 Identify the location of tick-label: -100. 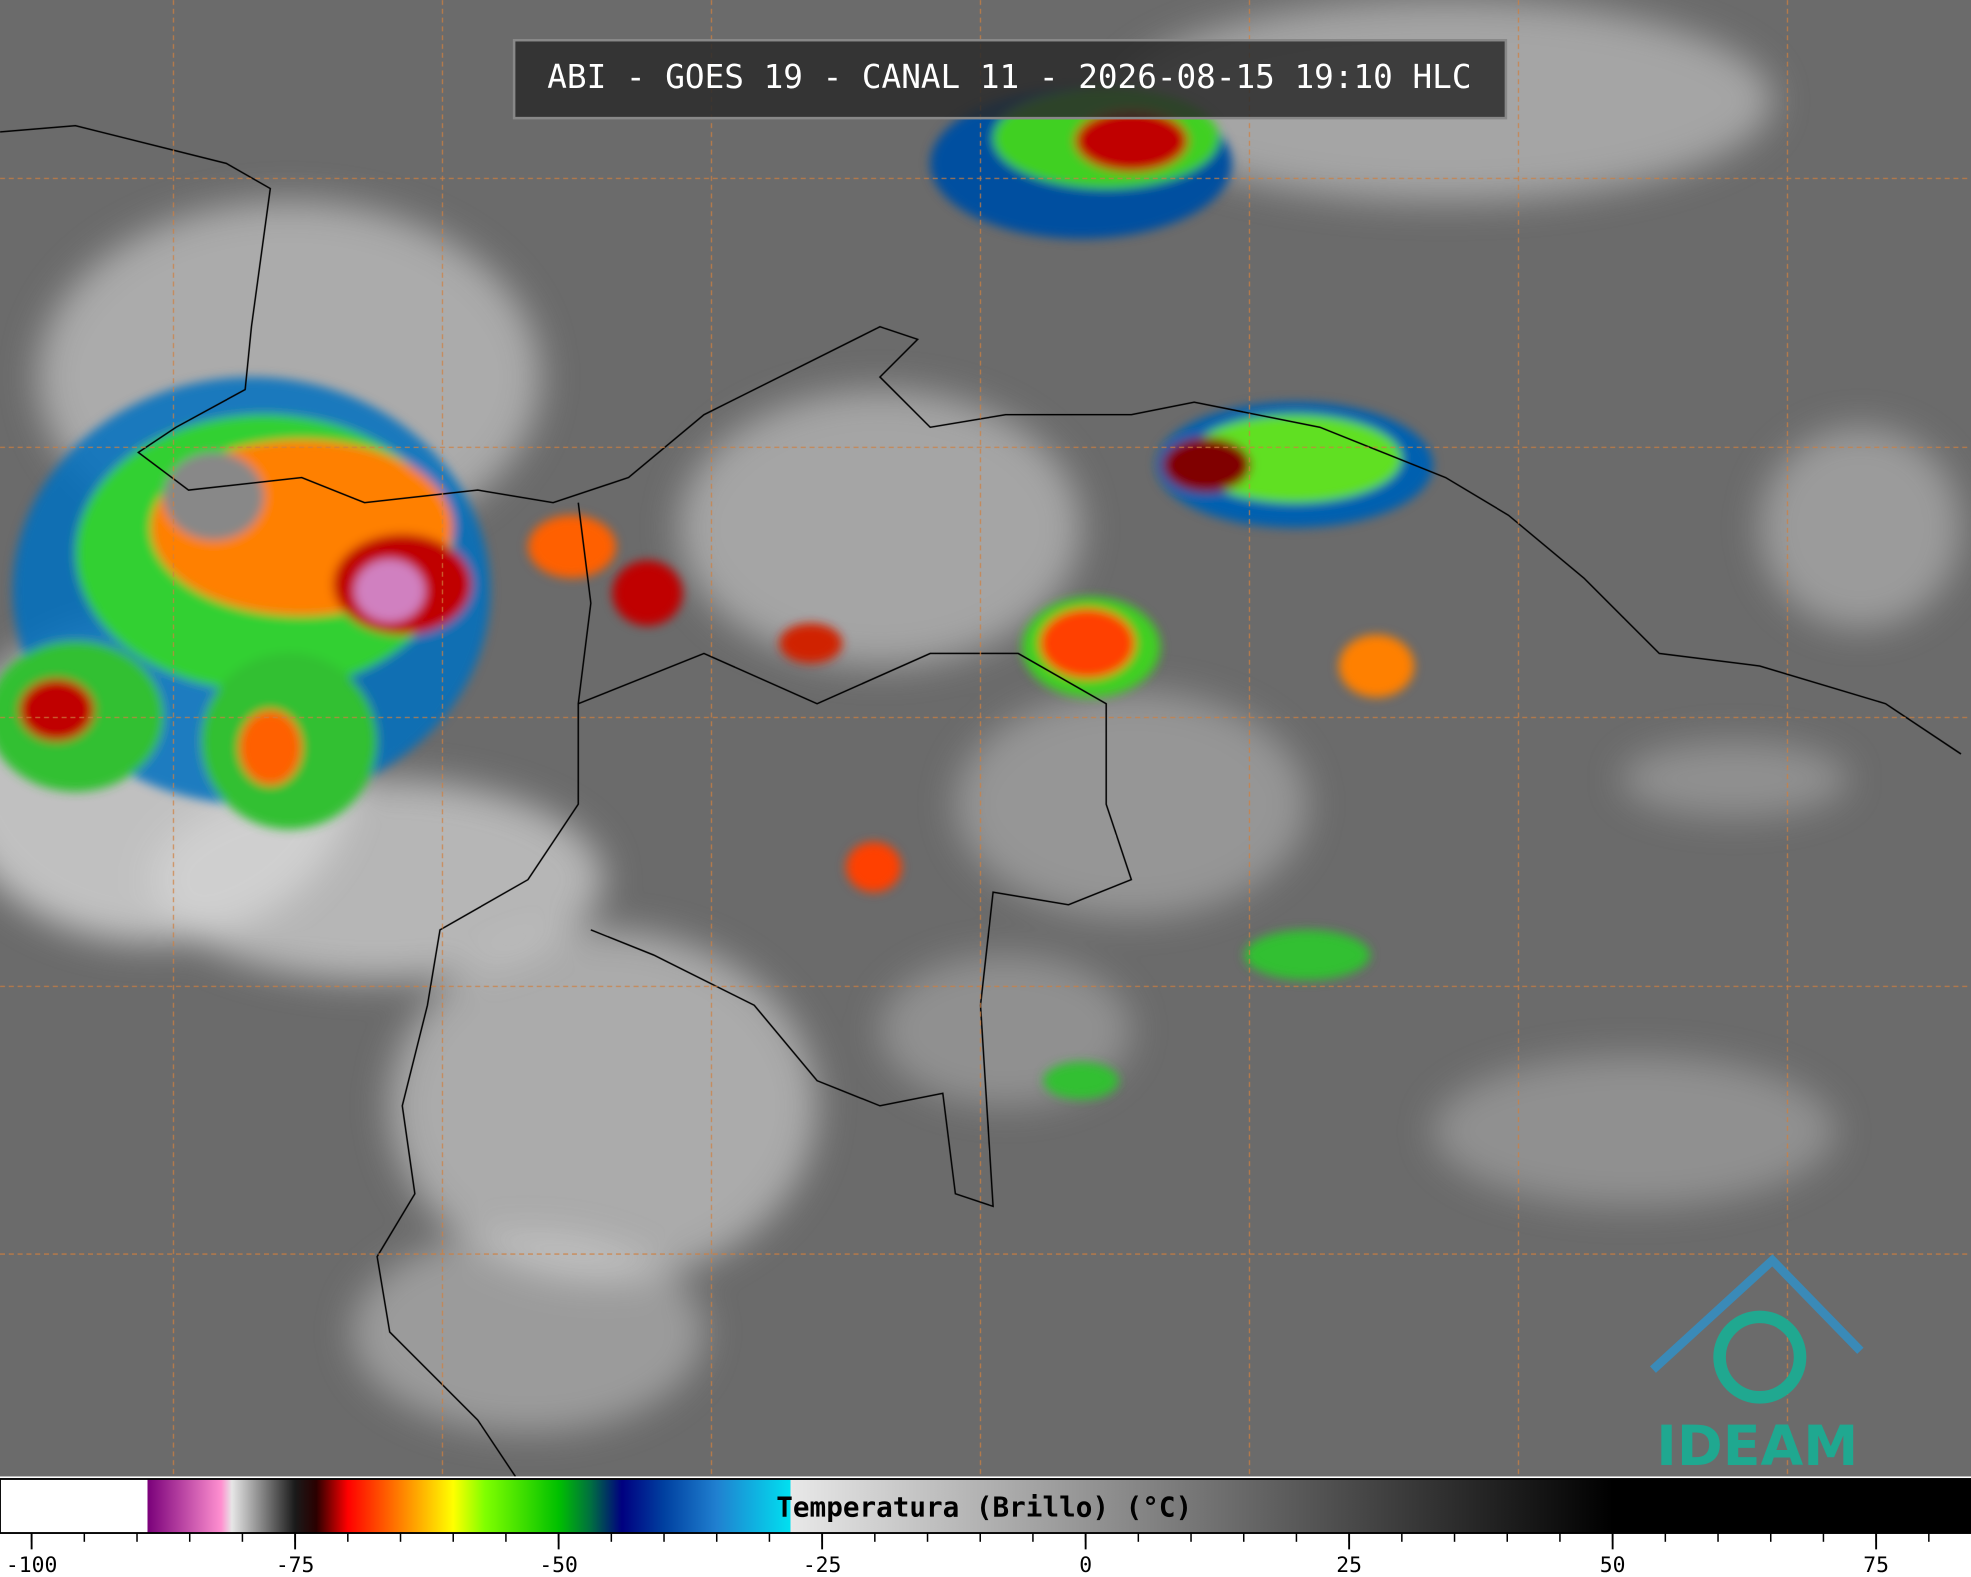
(31, 1565).